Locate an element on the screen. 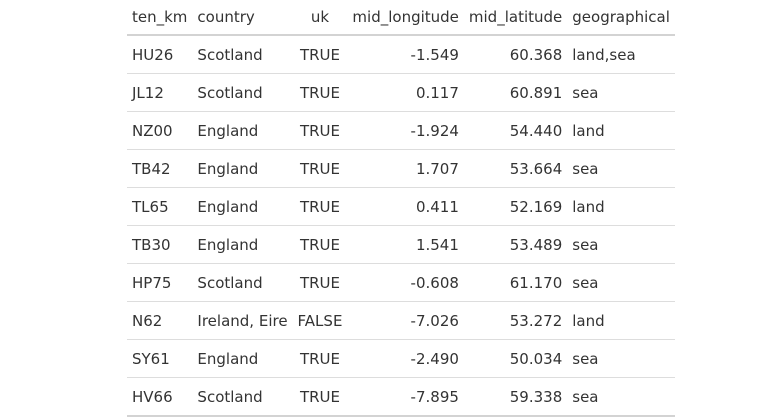 Image resolution: width=784 pixels, height=417 pixels. table-row: TB42 England TRUE 1.707 53.664 sea is located at coordinates (401, 168).